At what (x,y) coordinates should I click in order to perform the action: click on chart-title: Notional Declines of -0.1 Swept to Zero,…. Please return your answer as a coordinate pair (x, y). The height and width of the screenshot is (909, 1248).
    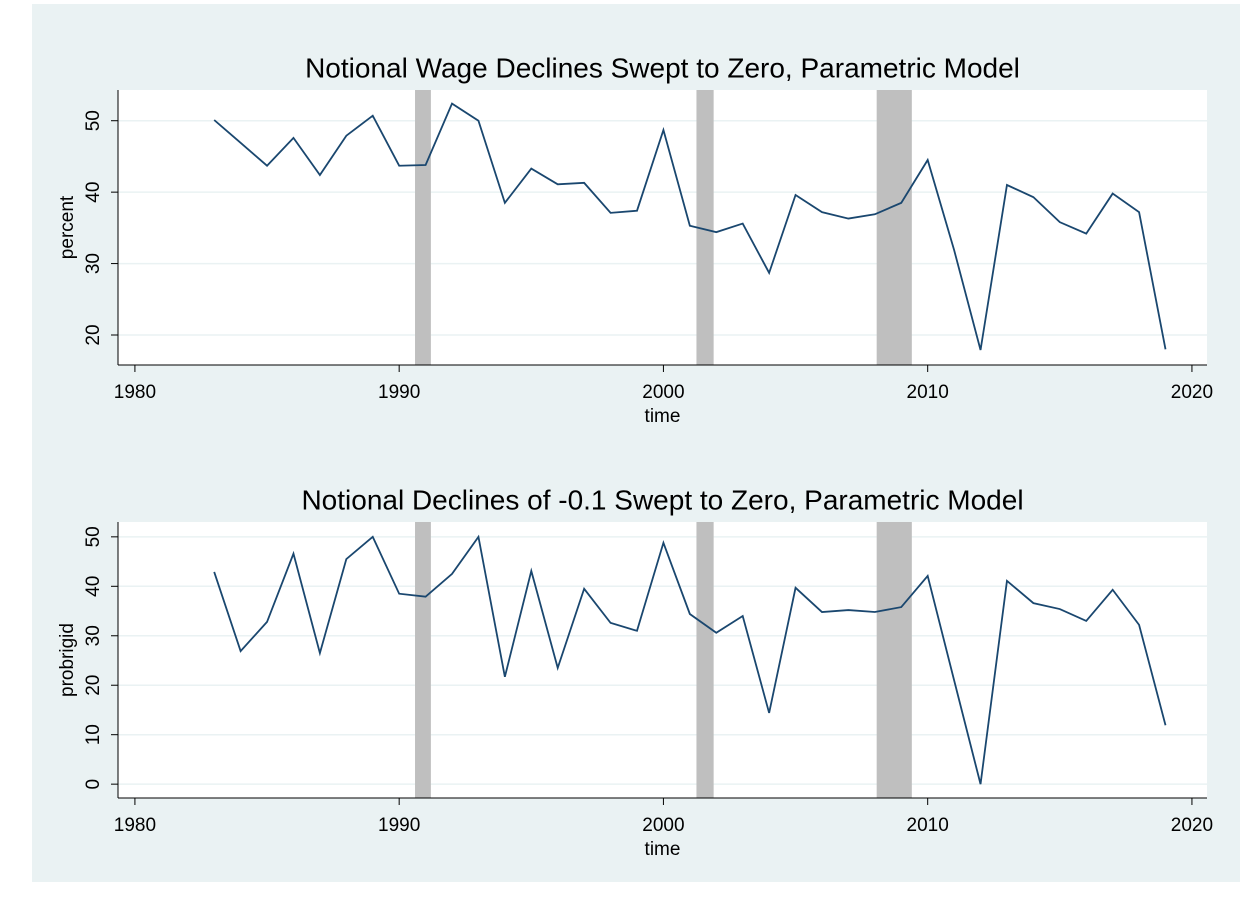
    Looking at the image, I should click on (662, 499).